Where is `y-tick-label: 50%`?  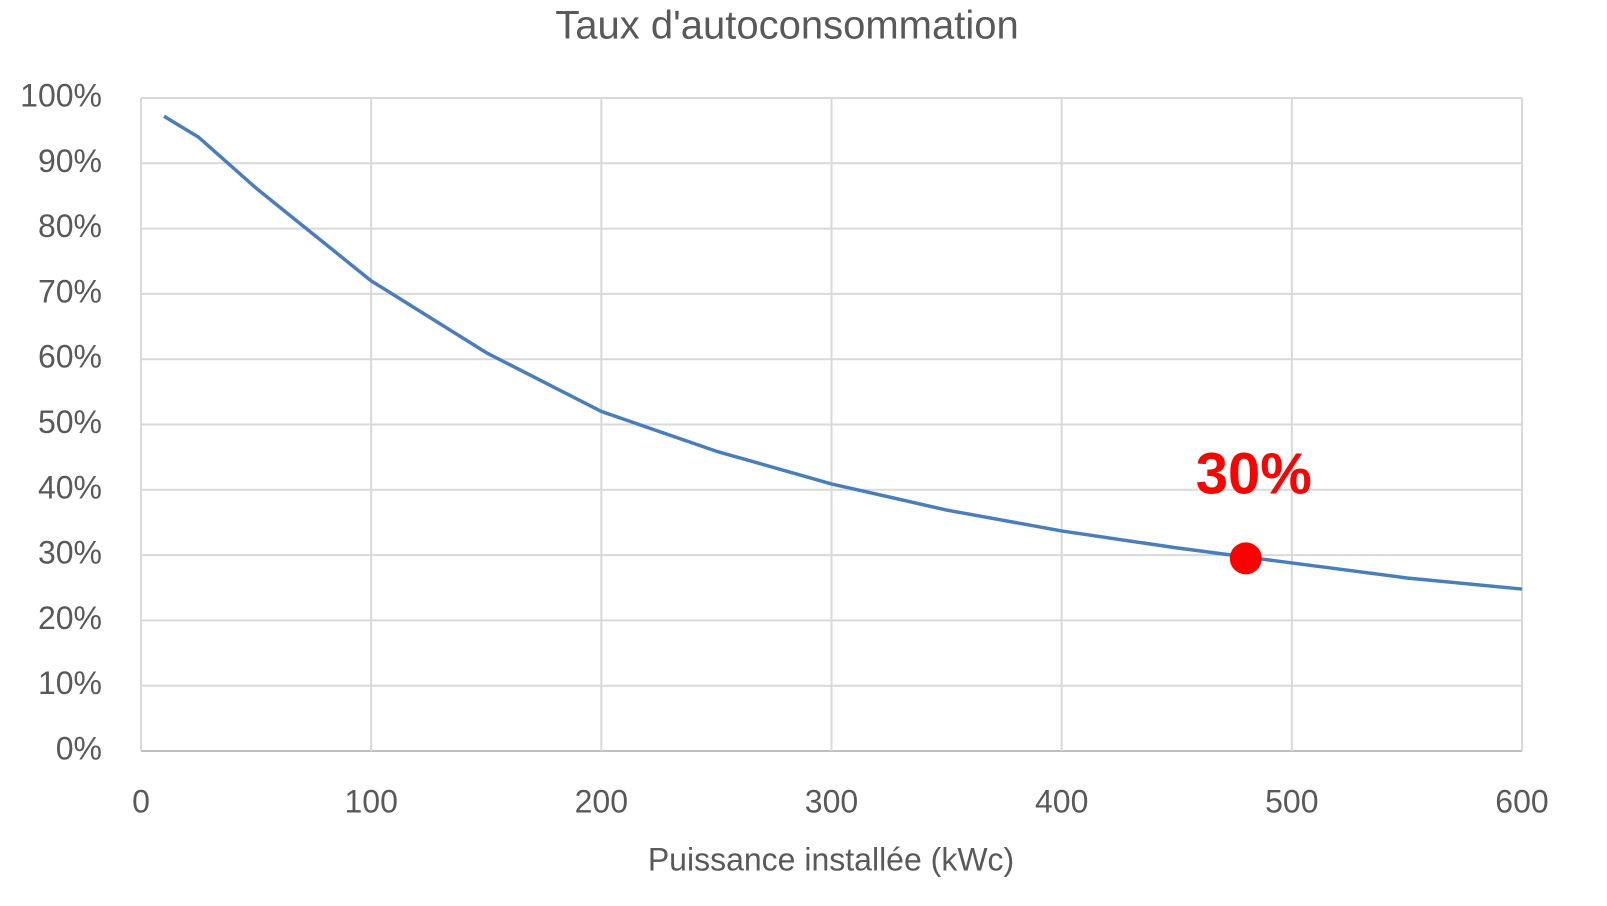
y-tick-label: 50% is located at coordinates (70, 422).